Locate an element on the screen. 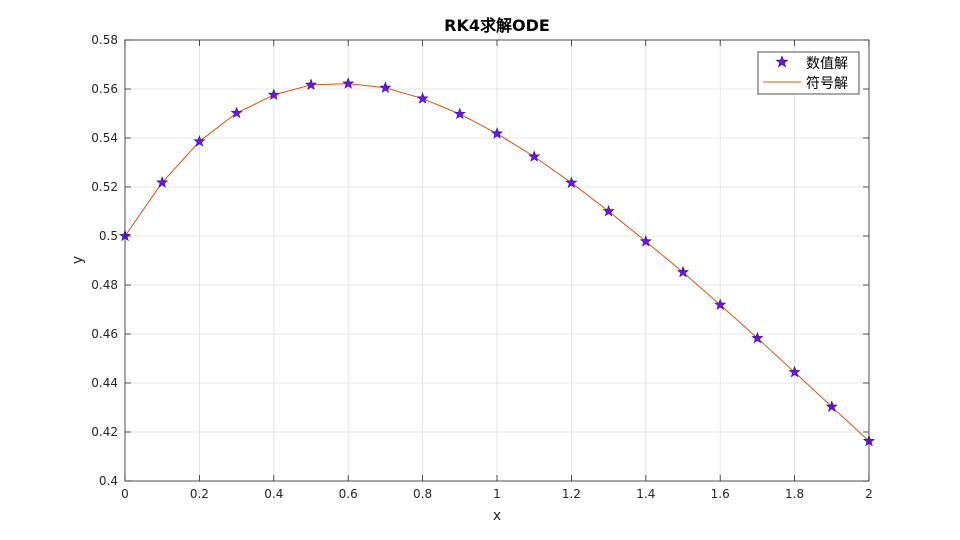 This screenshot has width=960, height=540. x-tick-label: 1.6 is located at coordinates (720, 494).